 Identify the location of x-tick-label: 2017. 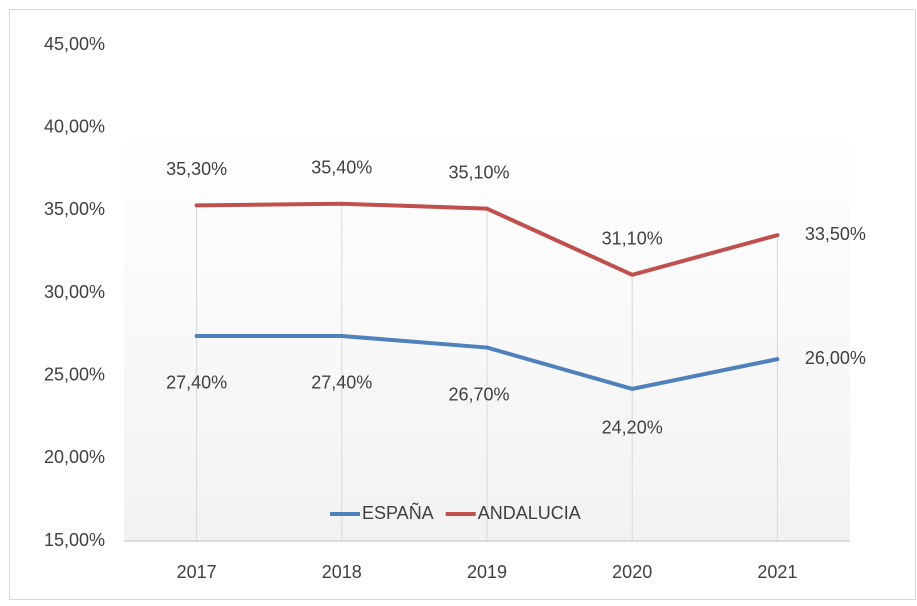
(197, 572).